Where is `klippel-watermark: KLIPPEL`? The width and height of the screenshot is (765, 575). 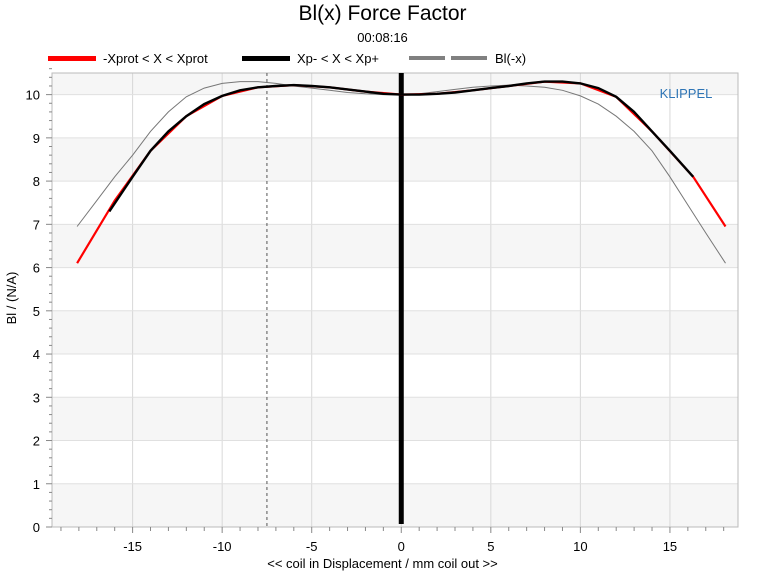
klippel-watermark: KLIPPEL is located at coordinates (686, 93).